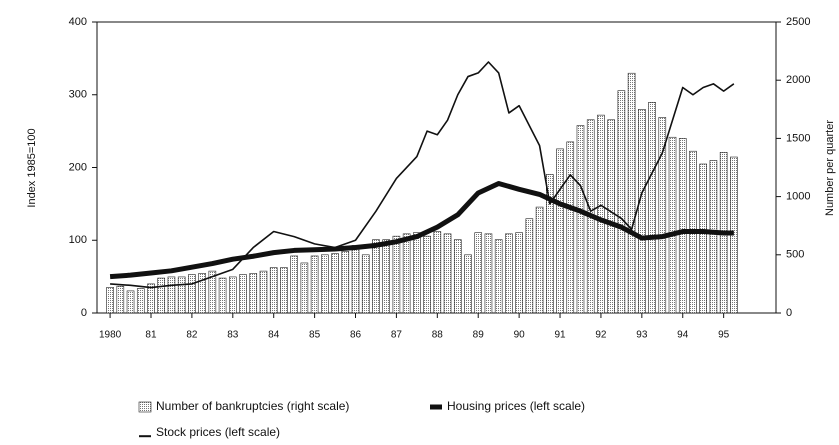 The width and height of the screenshot is (839, 445). Describe the element at coordinates (795, 255) in the screenshot. I see `y2-tick-label: 500` at that location.